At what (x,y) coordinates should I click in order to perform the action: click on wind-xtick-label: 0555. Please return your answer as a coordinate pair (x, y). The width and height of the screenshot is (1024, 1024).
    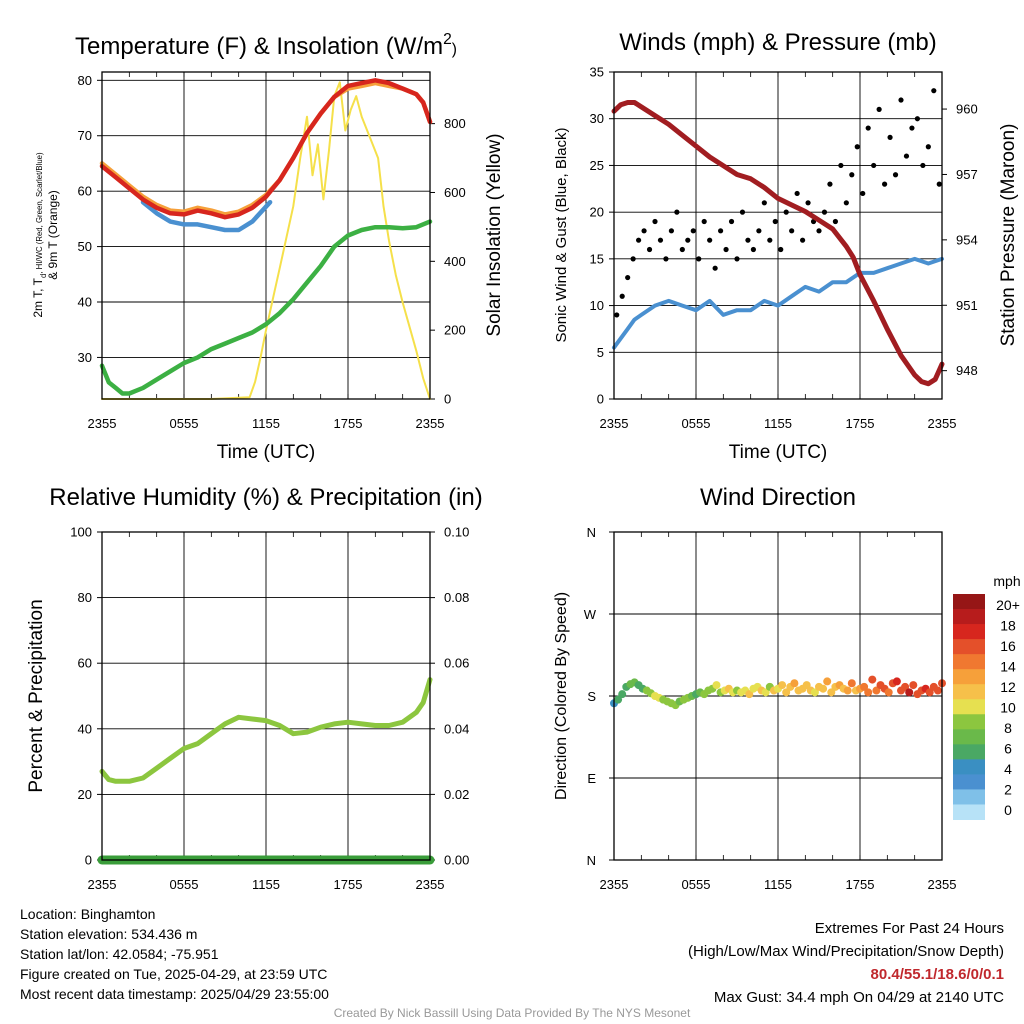
    Looking at the image, I should click on (696, 423).